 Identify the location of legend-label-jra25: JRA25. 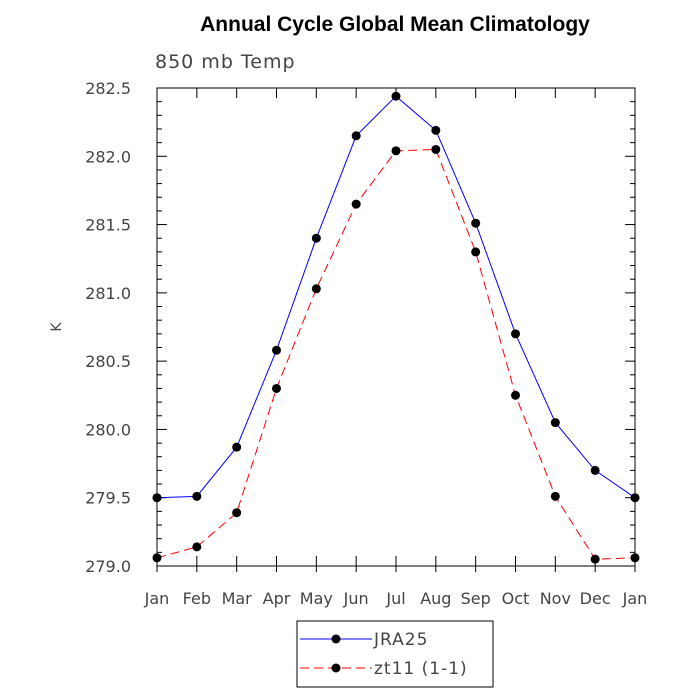
(400, 640).